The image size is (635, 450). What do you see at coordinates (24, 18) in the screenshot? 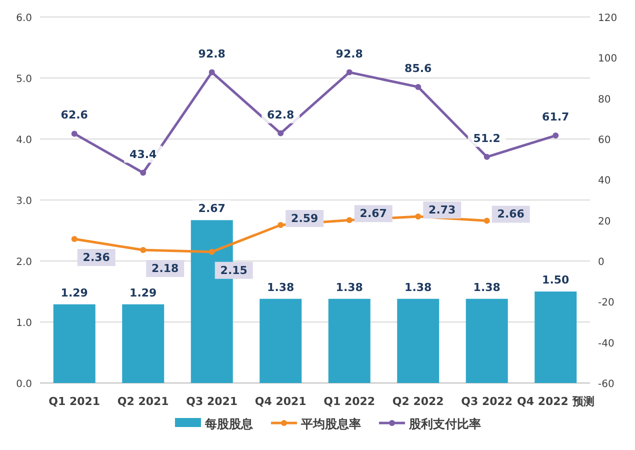
I see `y-tick-label: 6.0` at bounding box center [24, 18].